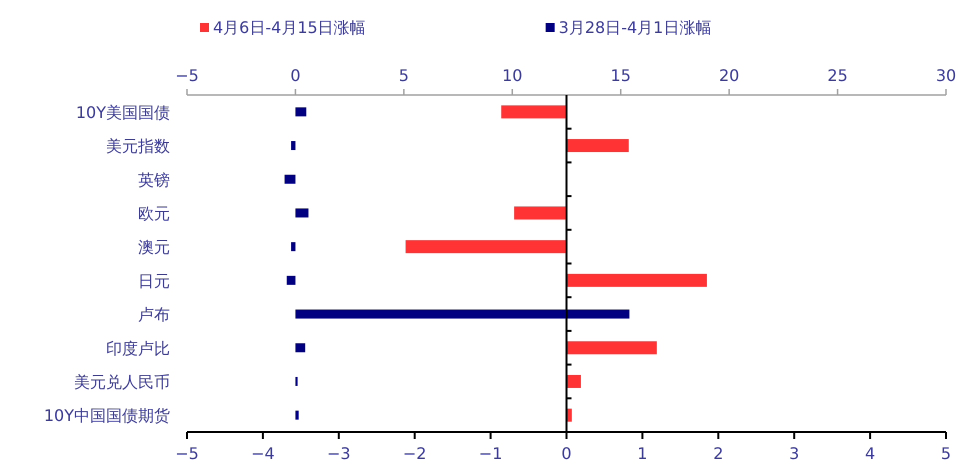 This screenshot has height=469, width=958. Describe the element at coordinates (642, 453) in the screenshot. I see `x-tick-label: 1` at that location.